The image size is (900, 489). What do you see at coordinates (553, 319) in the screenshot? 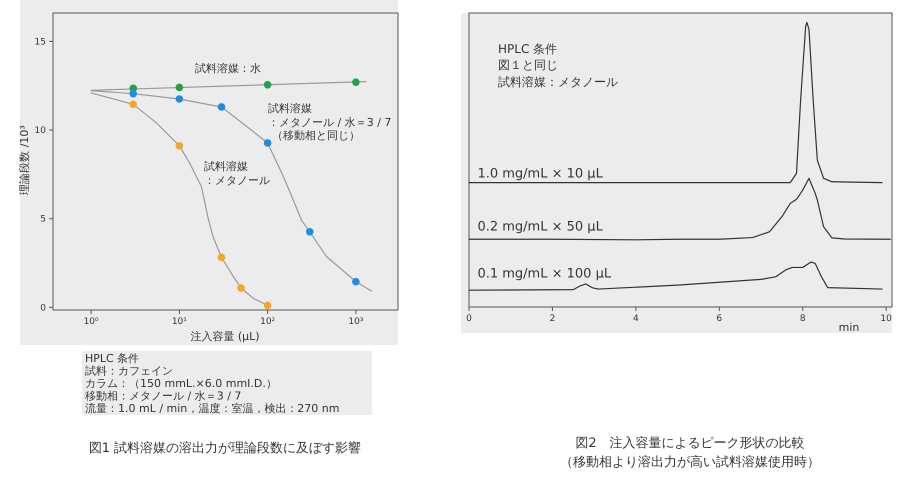
I see `x-tick-label: 2` at bounding box center [553, 319].